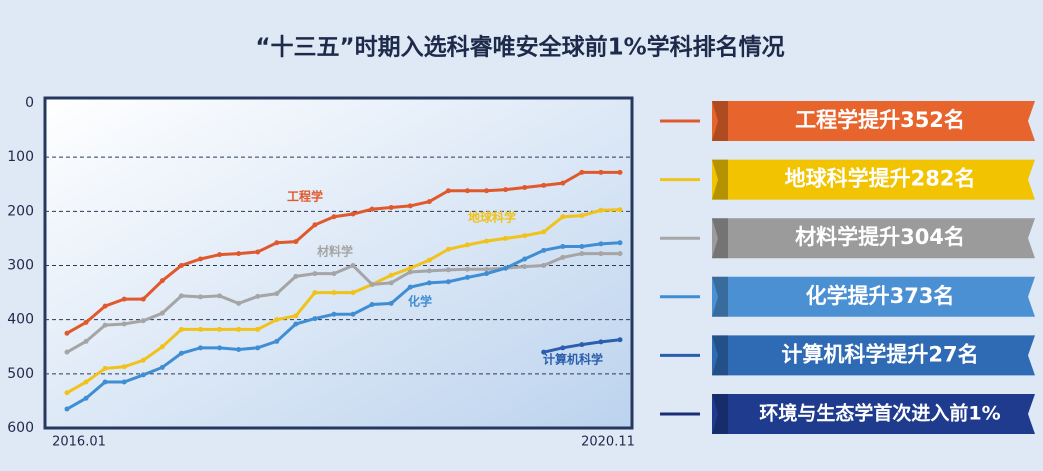 The image size is (1043, 471). I want to click on y-tick-label: 500, so click(20, 374).